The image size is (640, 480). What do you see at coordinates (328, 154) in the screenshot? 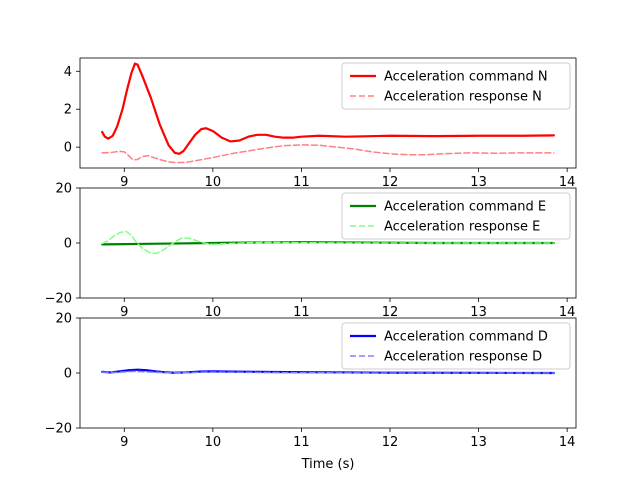
I see `series-line-response-n` at bounding box center [328, 154].